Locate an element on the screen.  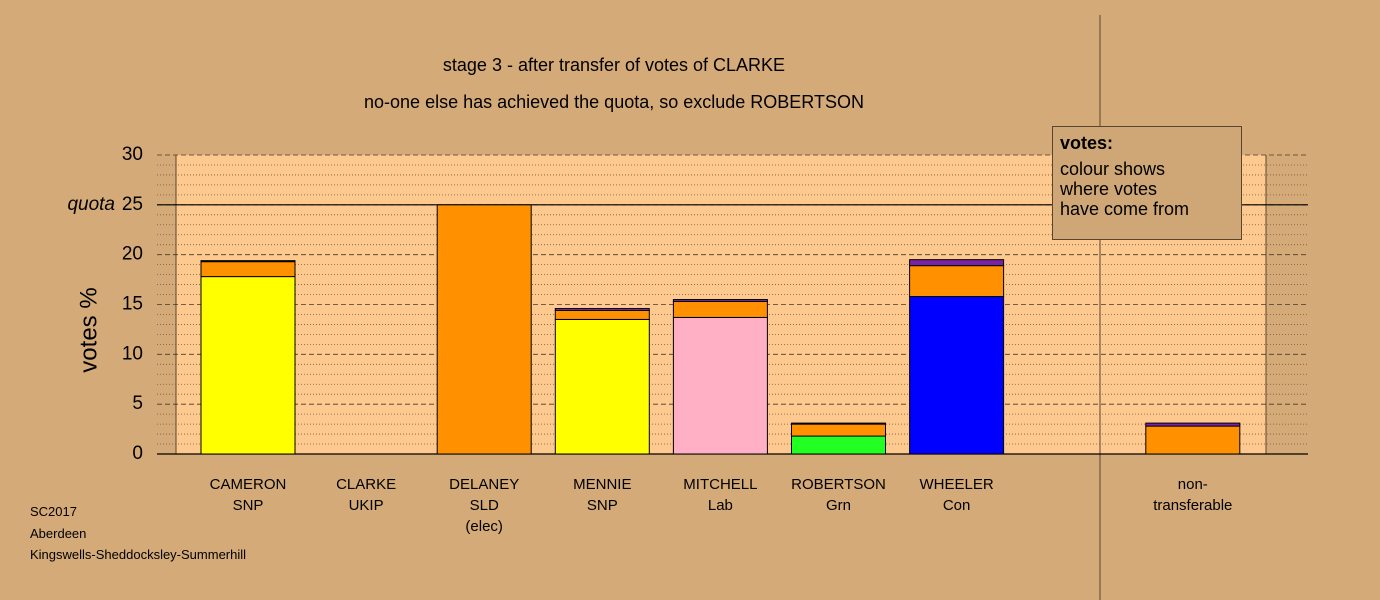
y-tick-label: 0 is located at coordinates (137, 453).